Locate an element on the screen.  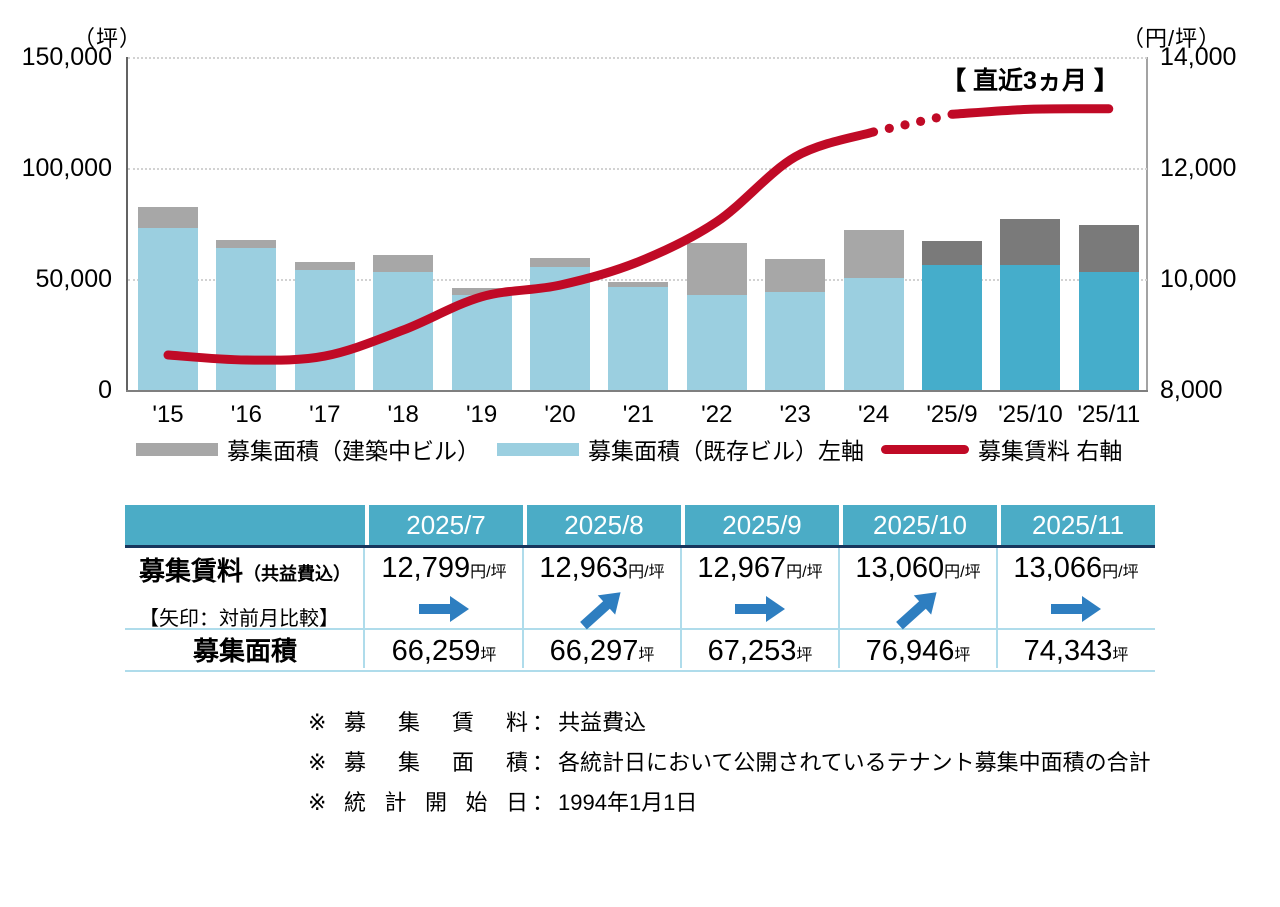
area-value: 66,259坪 is located at coordinates (444, 651).